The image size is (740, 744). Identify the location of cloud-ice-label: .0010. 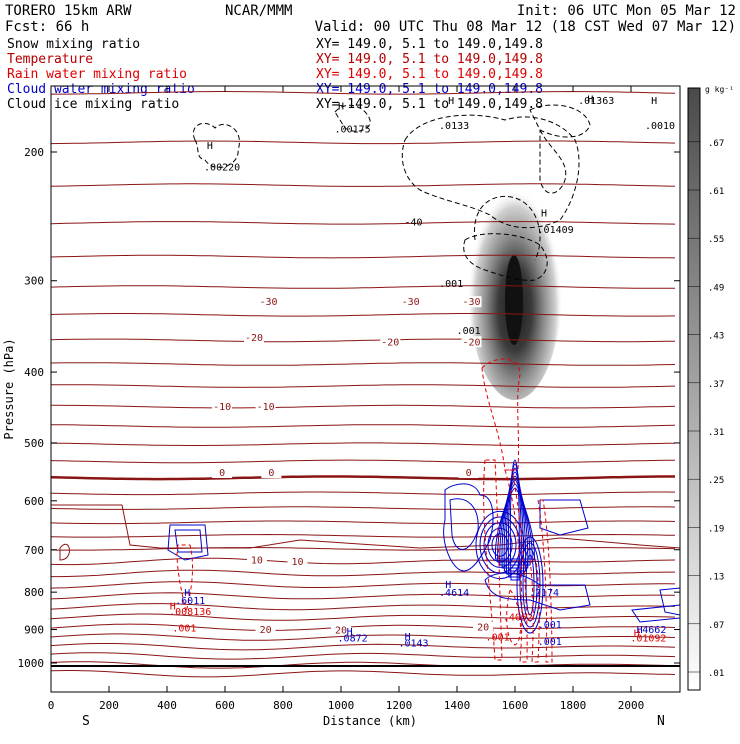
(660, 126).